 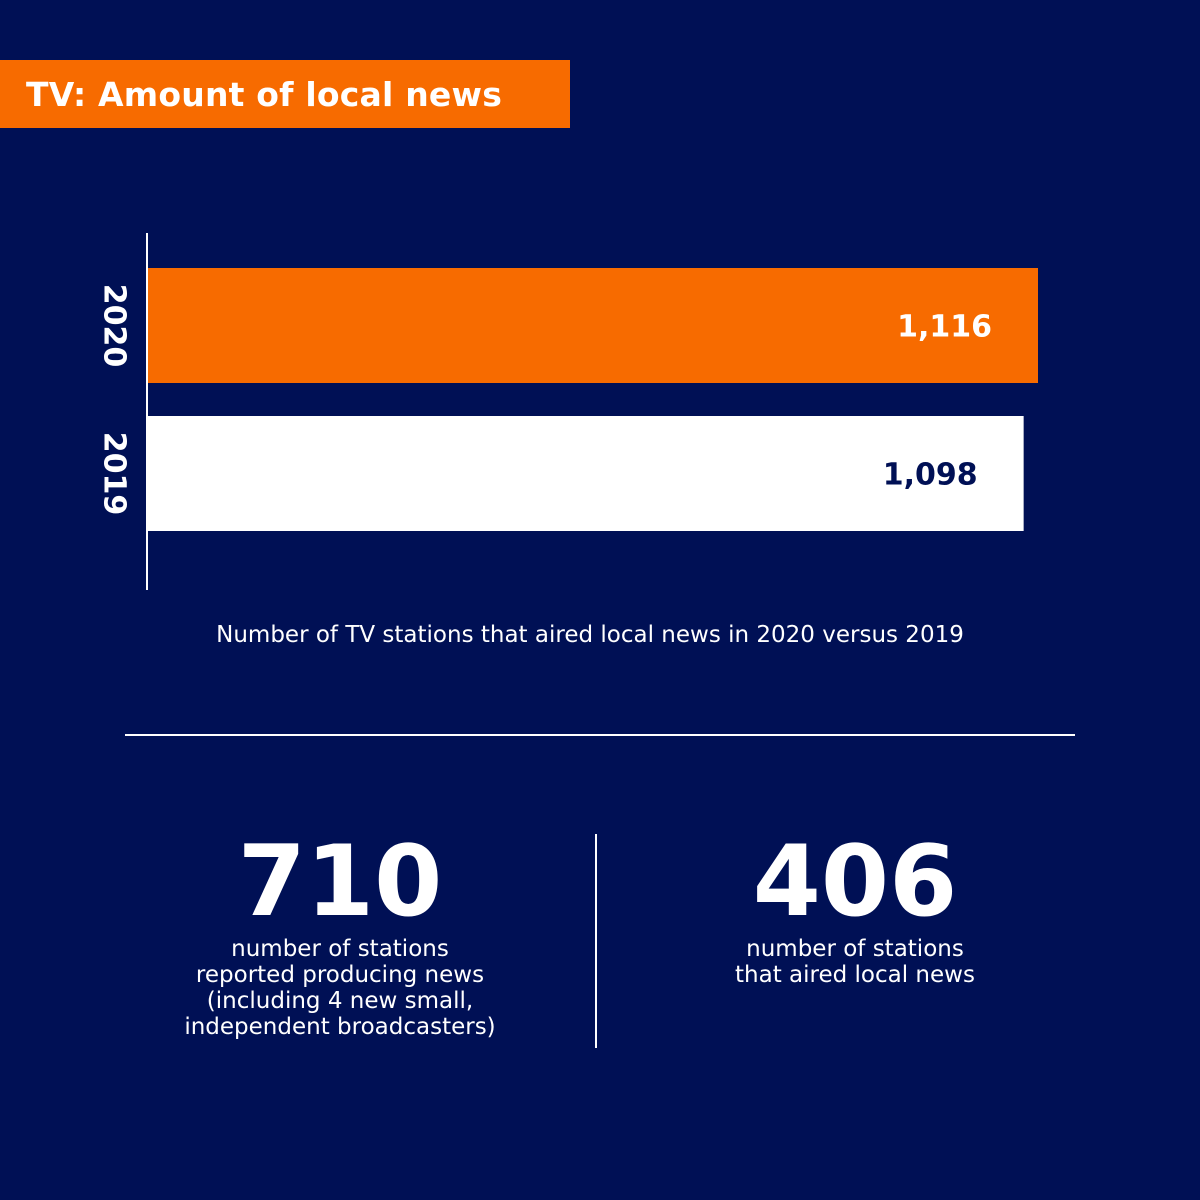 What do you see at coordinates (596, 941) in the screenshot?
I see `stats-divider` at bounding box center [596, 941].